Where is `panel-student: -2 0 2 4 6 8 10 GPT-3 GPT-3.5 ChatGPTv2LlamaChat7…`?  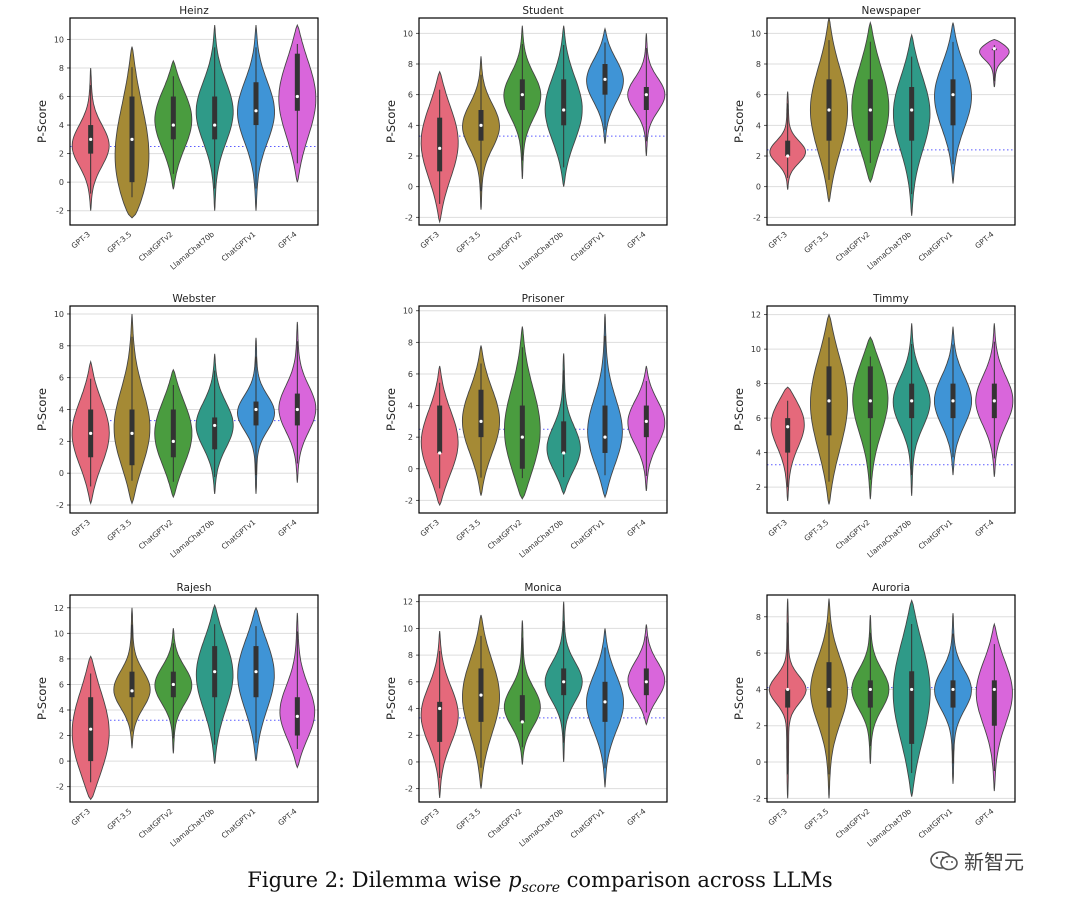
panel-student: -2 0 2 4 6 8 10 GPT-3 GPT-3.5 ChatGPTv2LlamaChat7… is located at coordinates (526, 138).